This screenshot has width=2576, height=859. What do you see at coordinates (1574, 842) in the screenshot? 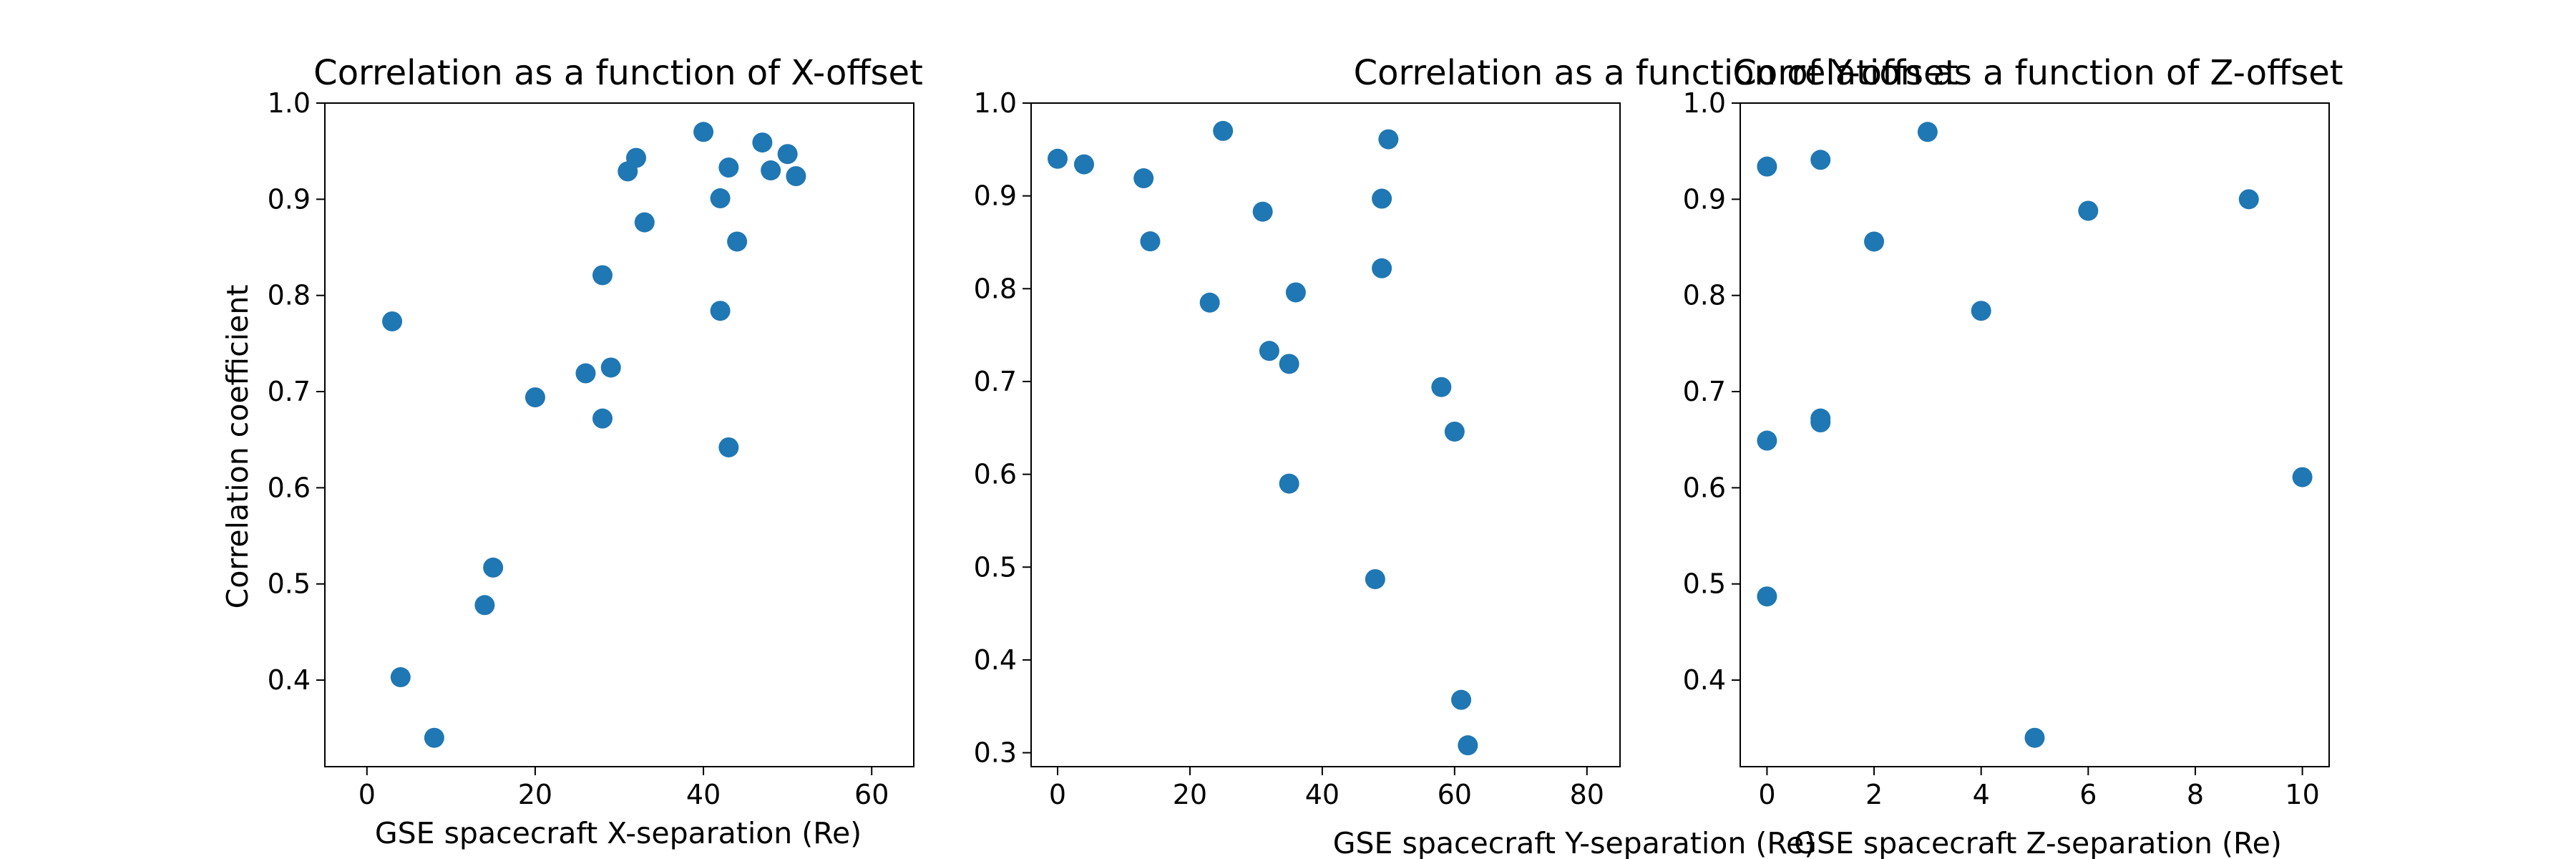
I see `x-axis-label: GSE spacecraft Y-separation (Re)` at bounding box center [1574, 842].